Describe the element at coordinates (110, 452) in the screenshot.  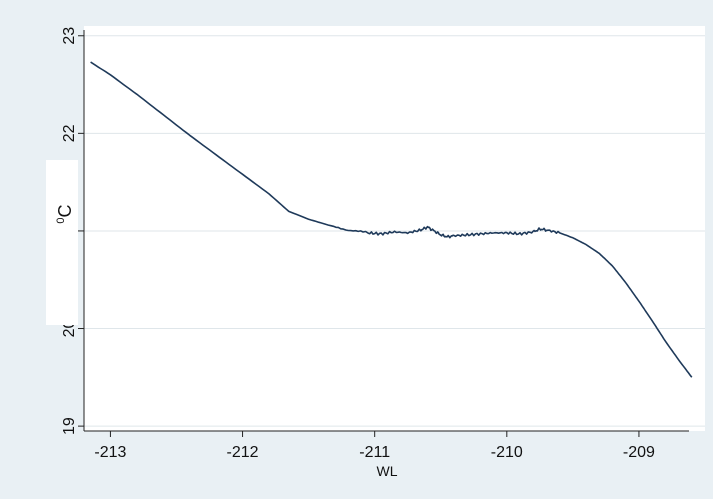
I see `x-tick-label-0: -213` at that location.